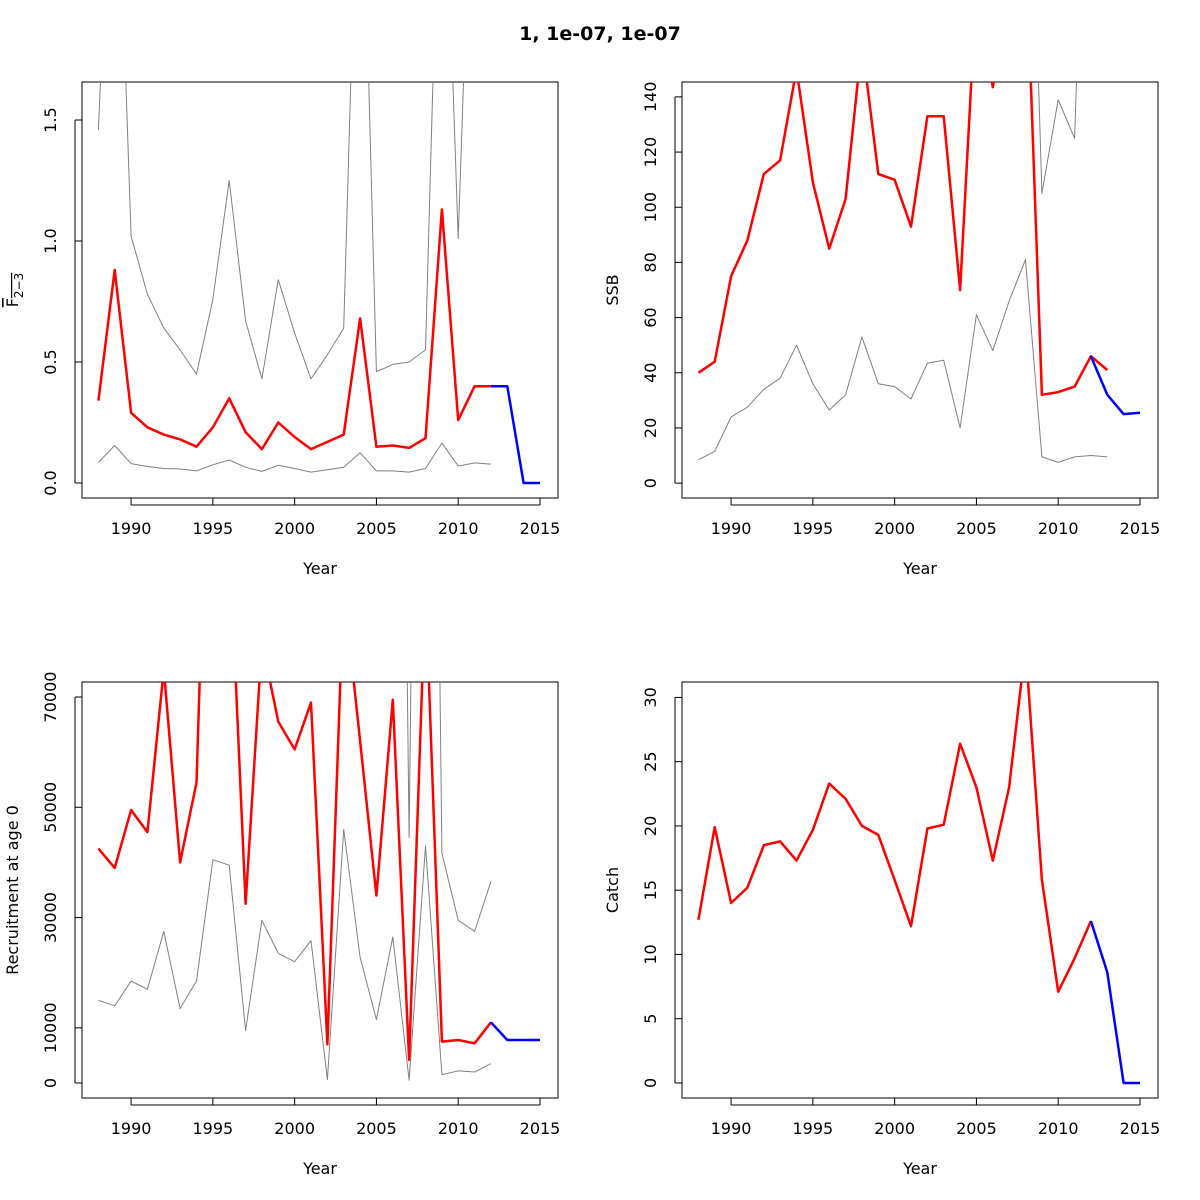 The height and width of the screenshot is (1200, 1200). What do you see at coordinates (650, 890) in the screenshot?
I see `y-tick-label: 15` at bounding box center [650, 890].